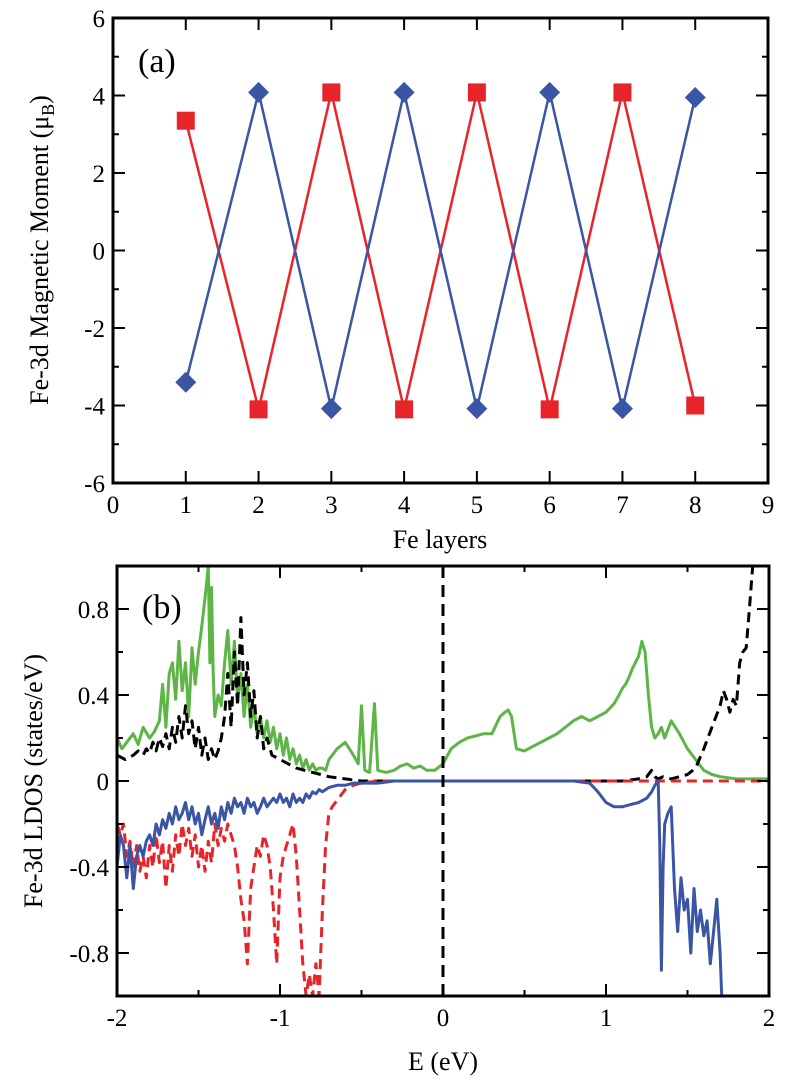 This screenshot has width=787, height=1083. Describe the element at coordinates (443, 1018) in the screenshot. I see `panel-b-x-tick-label: 0` at that location.